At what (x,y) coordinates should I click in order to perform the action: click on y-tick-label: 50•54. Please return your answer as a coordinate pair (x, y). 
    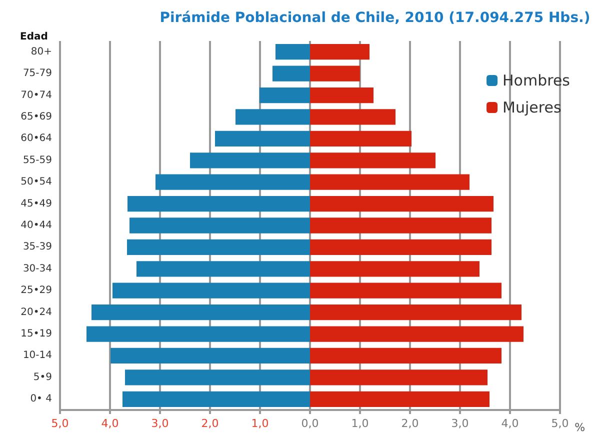
    Looking at the image, I should click on (36, 182).